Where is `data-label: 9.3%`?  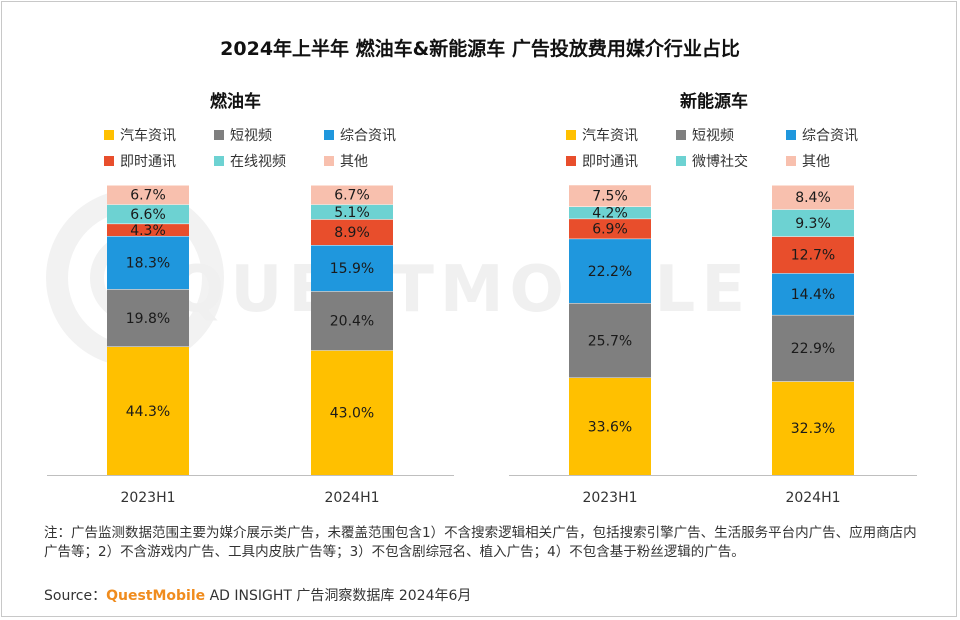 data-label: 9.3% is located at coordinates (813, 224).